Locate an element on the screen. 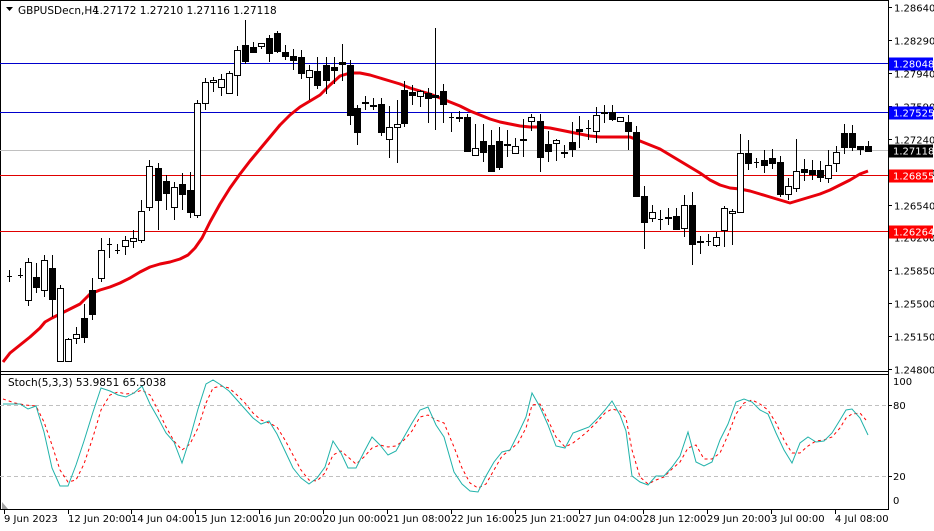  time-tick-label: 29 Jun 20:00 is located at coordinates (739, 519).